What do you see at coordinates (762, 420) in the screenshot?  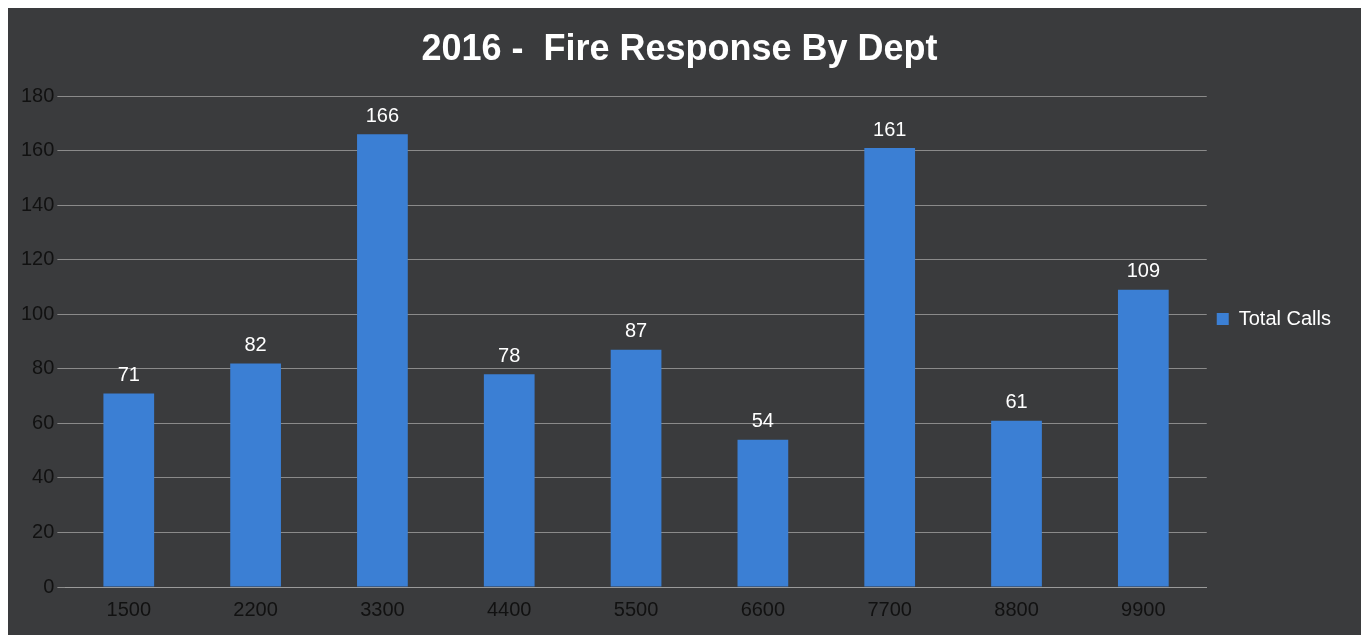 I see `data-label: 54` at bounding box center [762, 420].